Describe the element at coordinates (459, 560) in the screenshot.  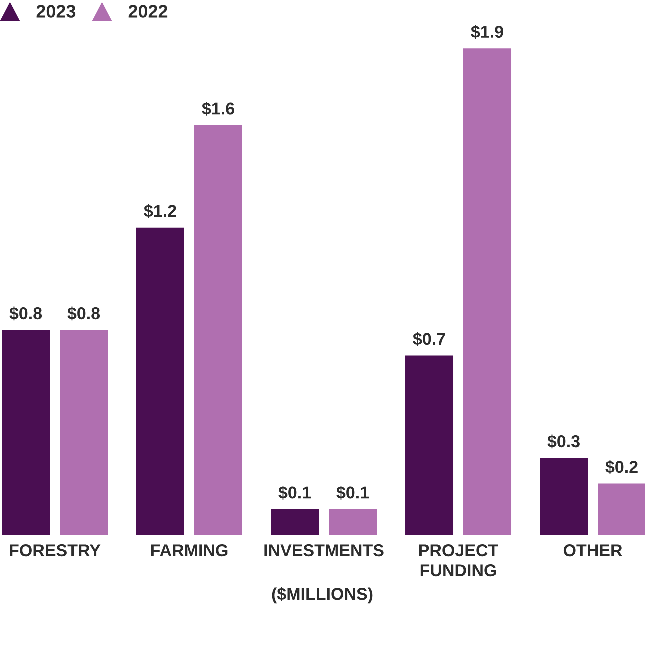
I see `x-tick-label: PROJECT FUNDING` at that location.